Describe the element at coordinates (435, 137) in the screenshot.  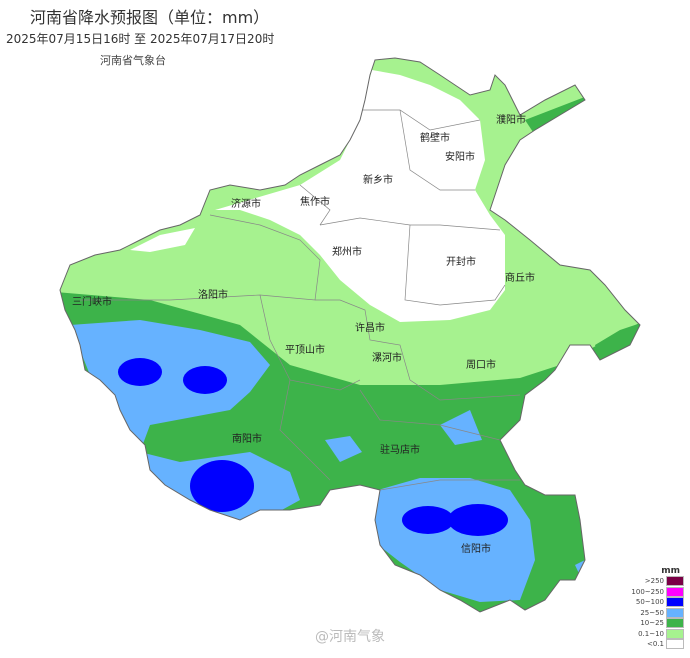
I see `city-label: 鹤壁市` at that location.